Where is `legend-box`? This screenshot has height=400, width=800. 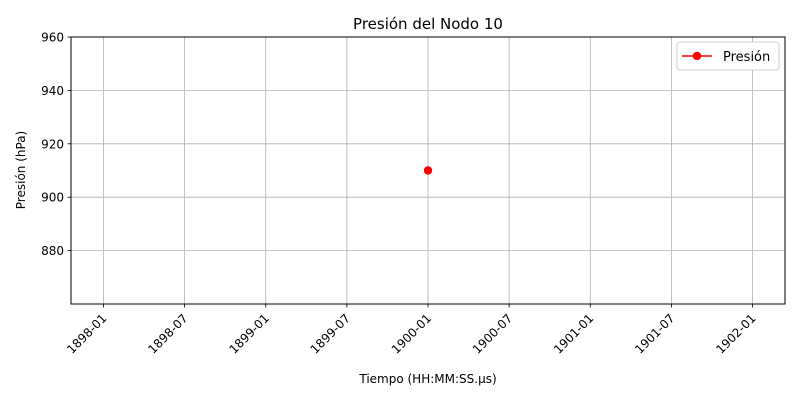 legend-box is located at coordinates (728, 56).